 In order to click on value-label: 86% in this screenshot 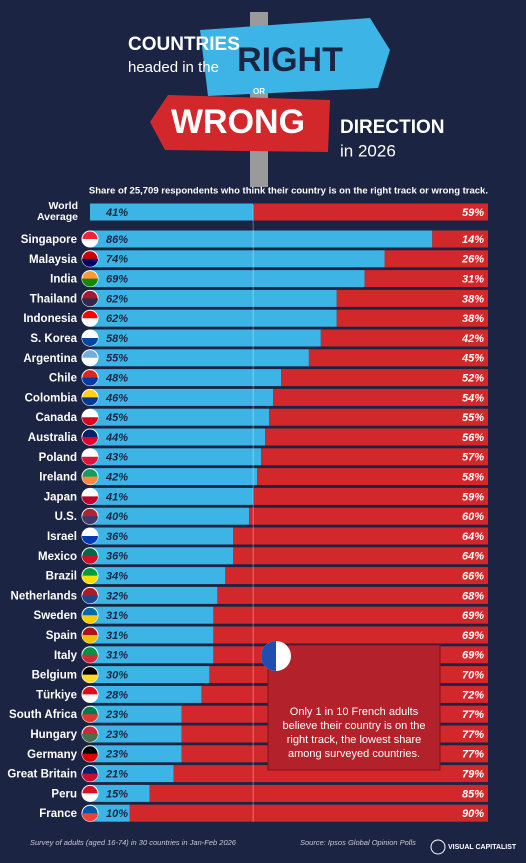, I will do `click(117, 240)`.